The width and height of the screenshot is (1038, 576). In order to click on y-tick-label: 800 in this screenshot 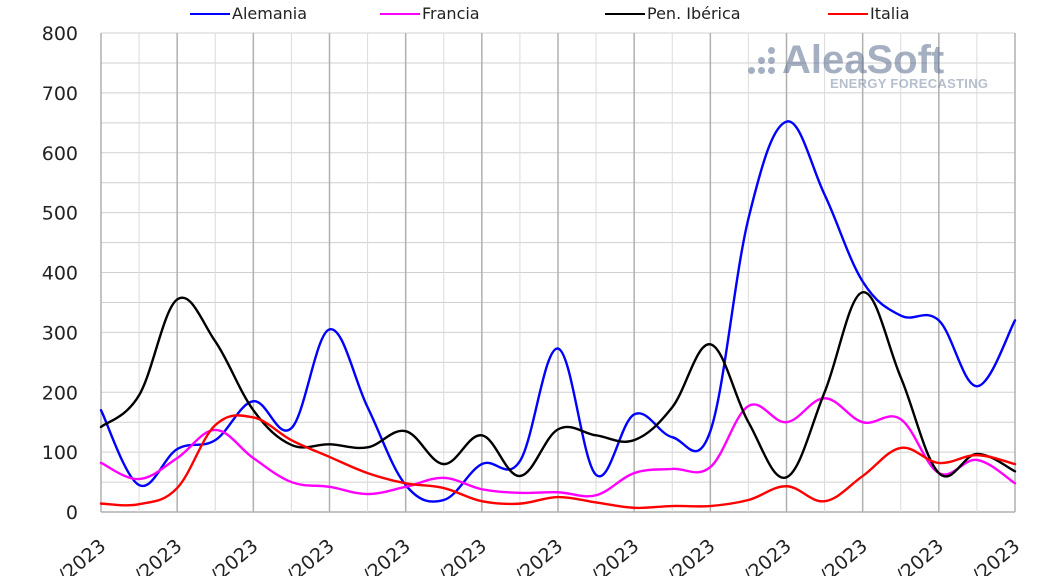, I will do `click(60, 34)`.